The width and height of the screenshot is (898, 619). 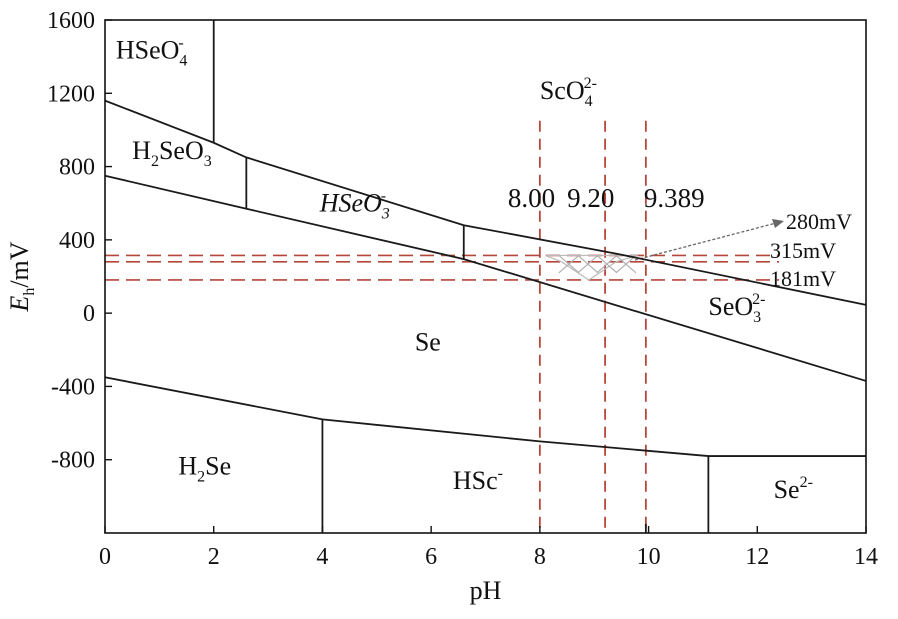 What do you see at coordinates (73, 387) in the screenshot?
I see `y-tick-label: -400` at bounding box center [73, 387].